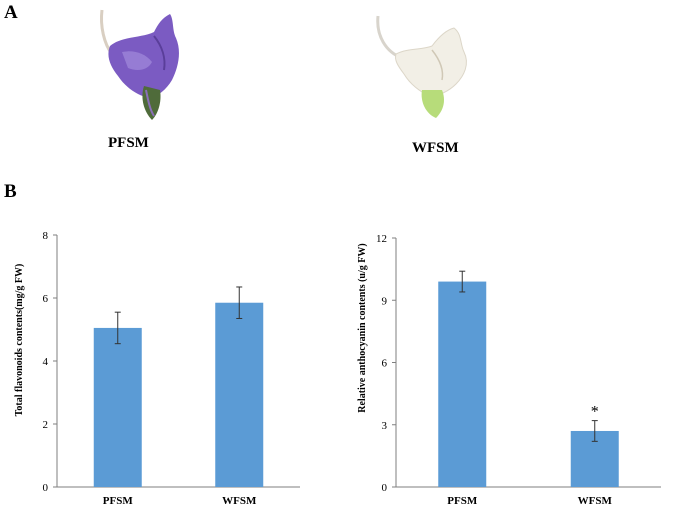 This screenshot has height=505, width=685. What do you see at coordinates (46, 236) in the screenshot?
I see `y-tick-label: 8` at bounding box center [46, 236].